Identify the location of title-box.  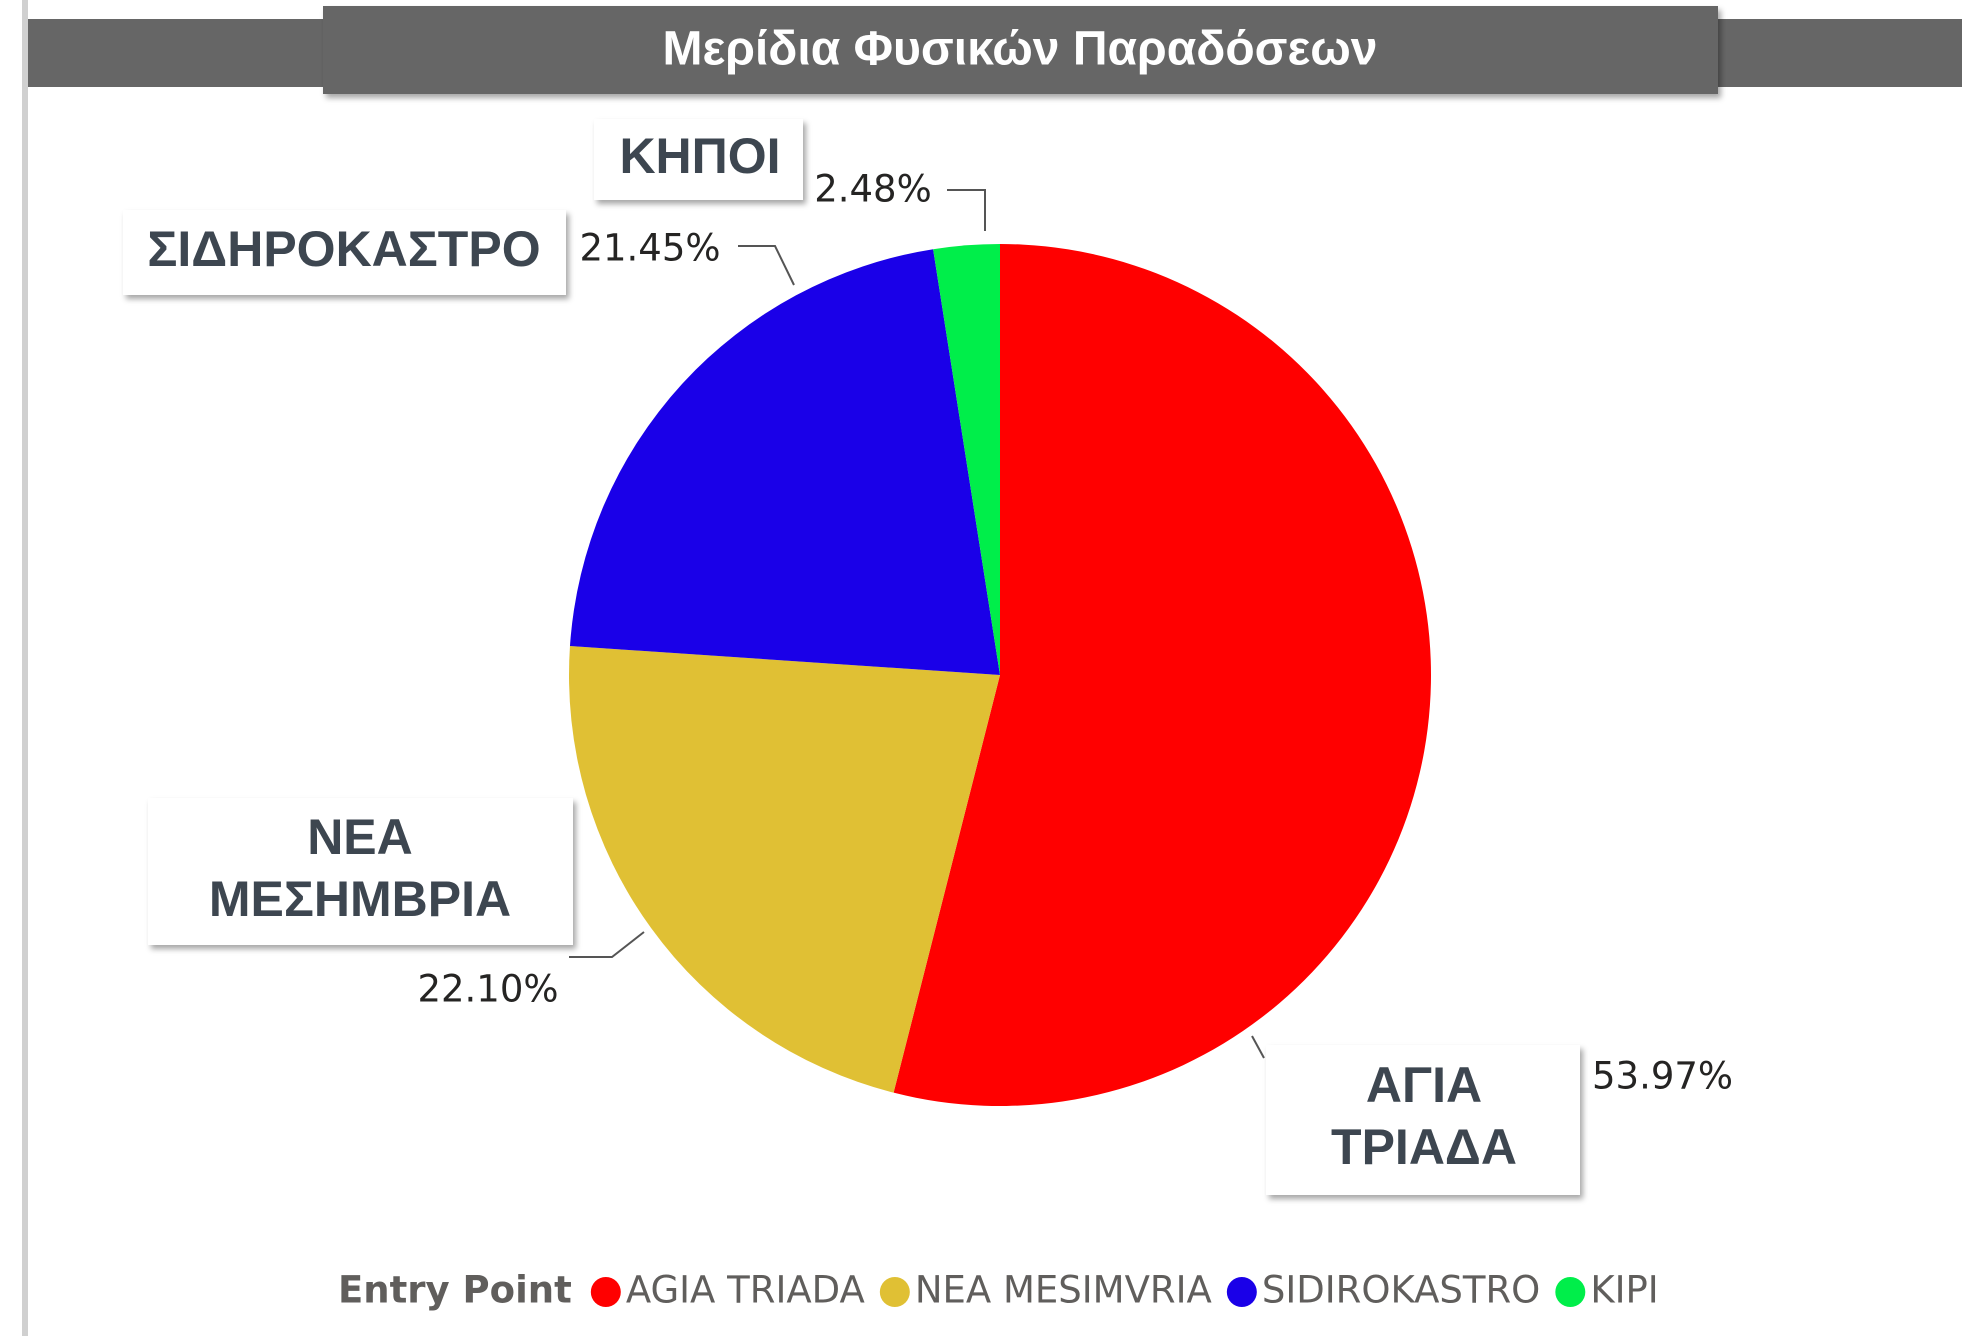
(1020, 50).